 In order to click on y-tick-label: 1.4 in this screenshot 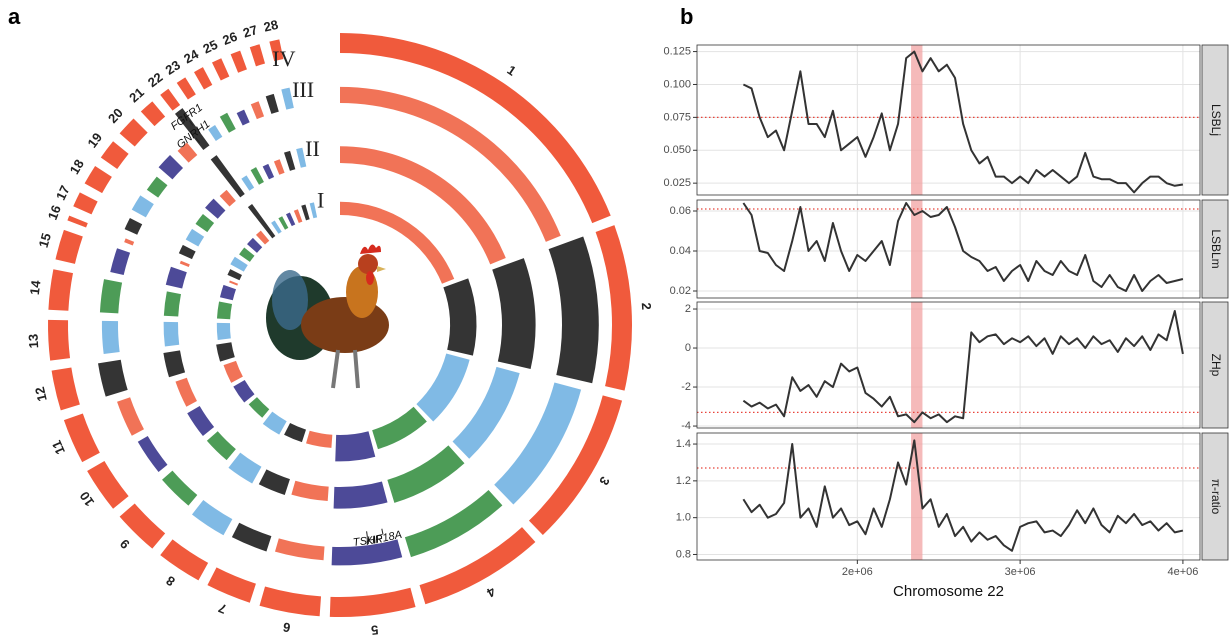, I will do `click(683, 444)`.